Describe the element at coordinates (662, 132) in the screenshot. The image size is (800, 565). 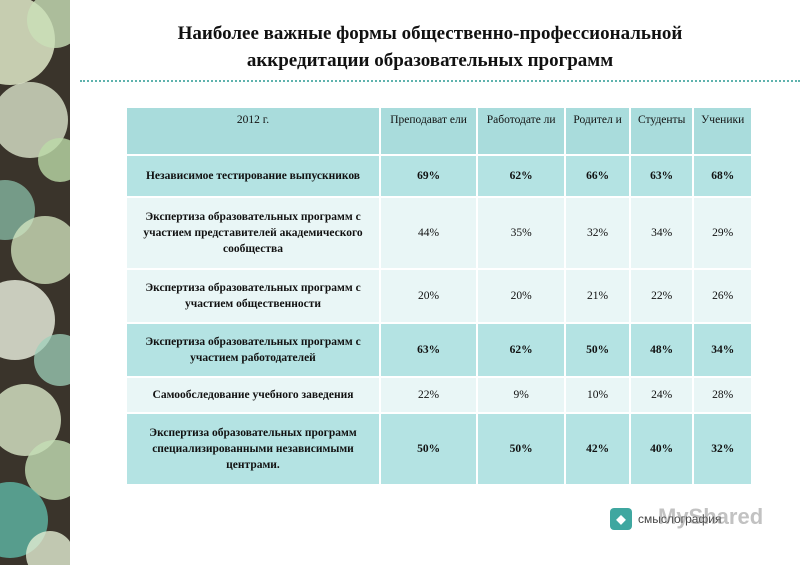
I see `header-students: Студенты` at that location.